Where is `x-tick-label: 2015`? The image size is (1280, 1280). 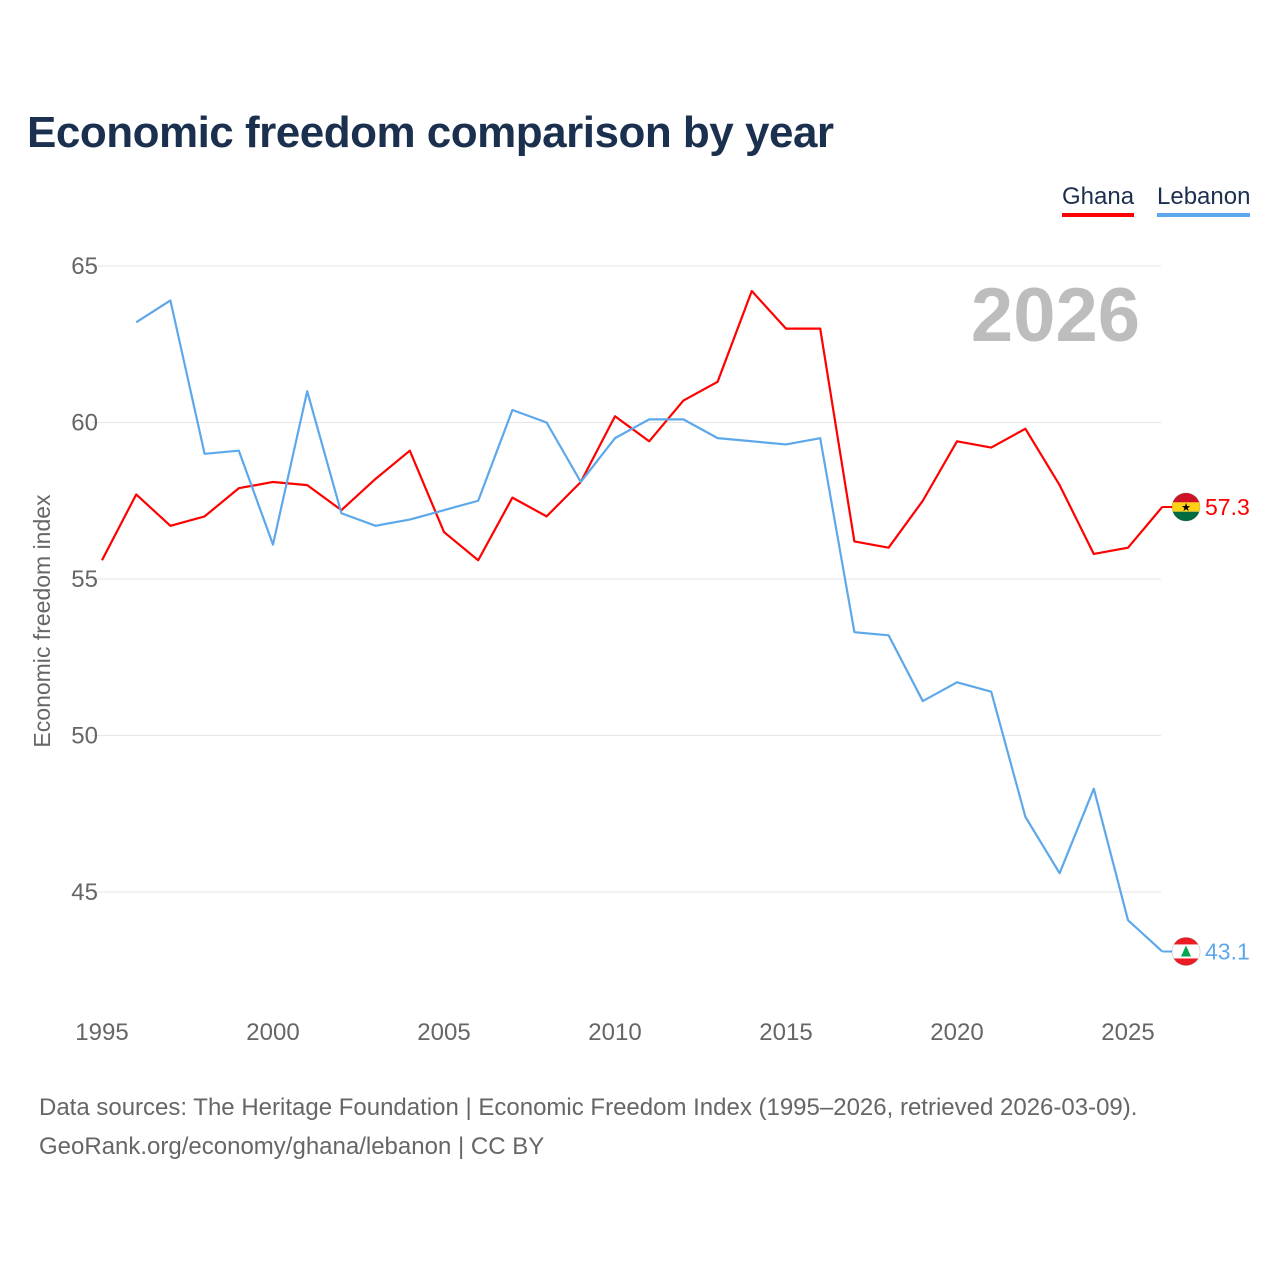 x-tick-label: 2015 is located at coordinates (785, 1032).